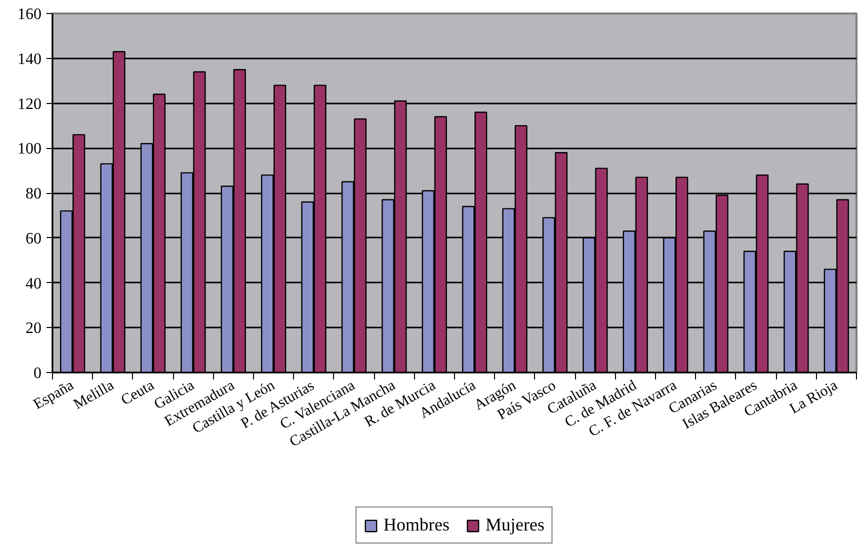 The width and height of the screenshot is (859, 544). I want to click on y-tick-label: 40, so click(34, 283).